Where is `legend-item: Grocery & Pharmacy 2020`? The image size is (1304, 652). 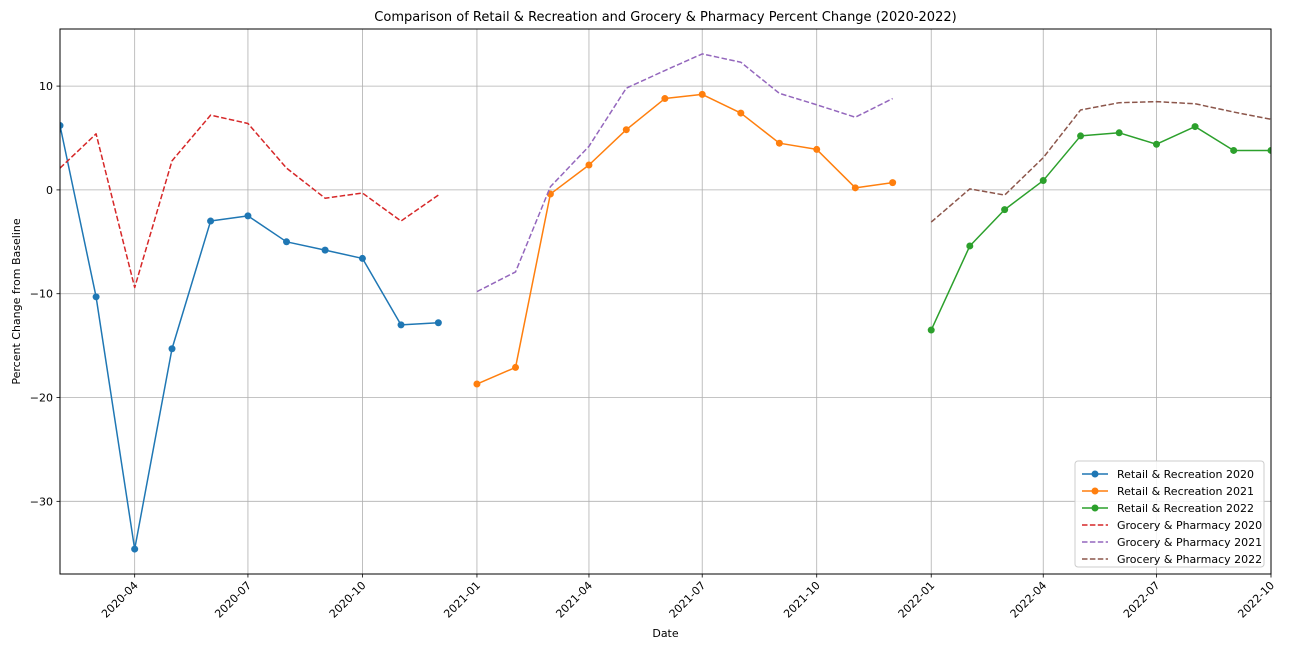
legend-item: Grocery & Pharmacy 2020 is located at coordinates (1172, 525).